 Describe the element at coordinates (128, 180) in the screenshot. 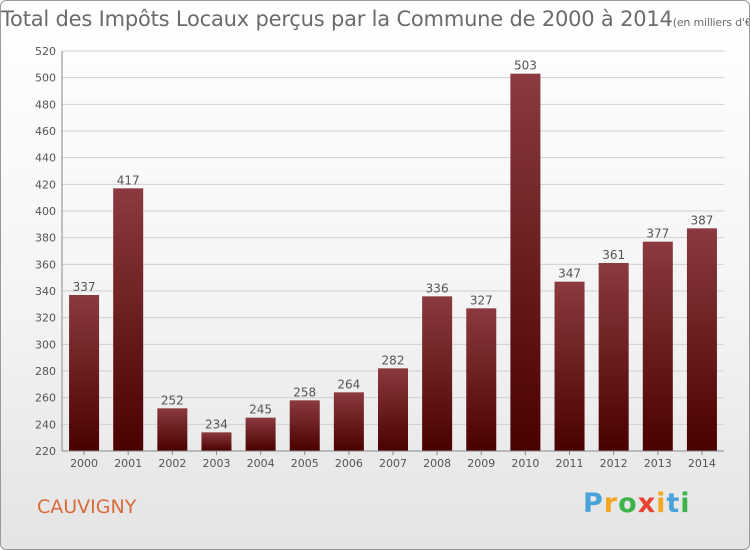

I see `data-label: 417` at that location.